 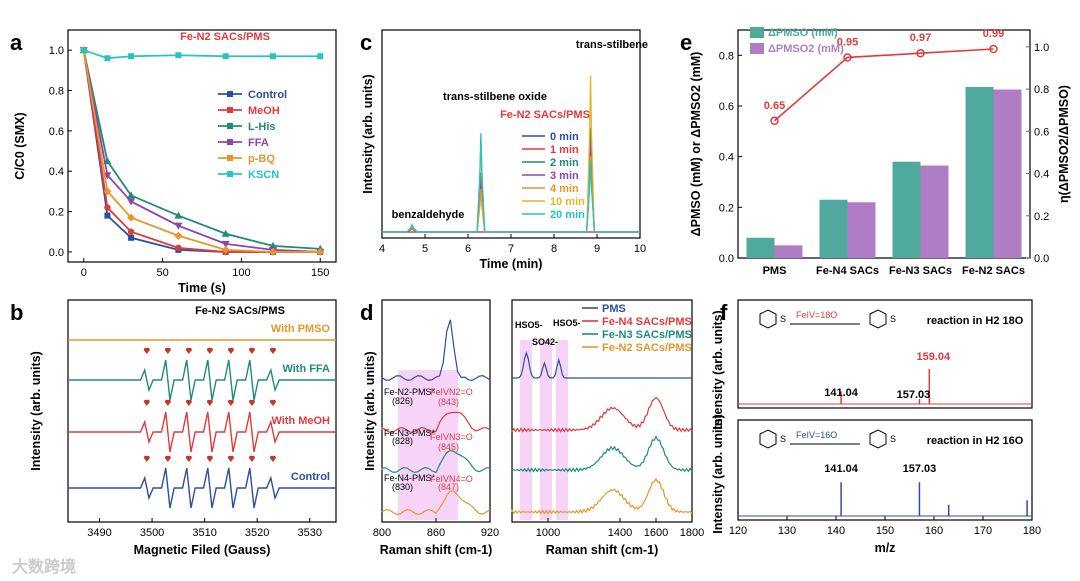 What do you see at coordinates (787, 531) in the screenshot?
I see `x-tick-label: 130` at bounding box center [787, 531].